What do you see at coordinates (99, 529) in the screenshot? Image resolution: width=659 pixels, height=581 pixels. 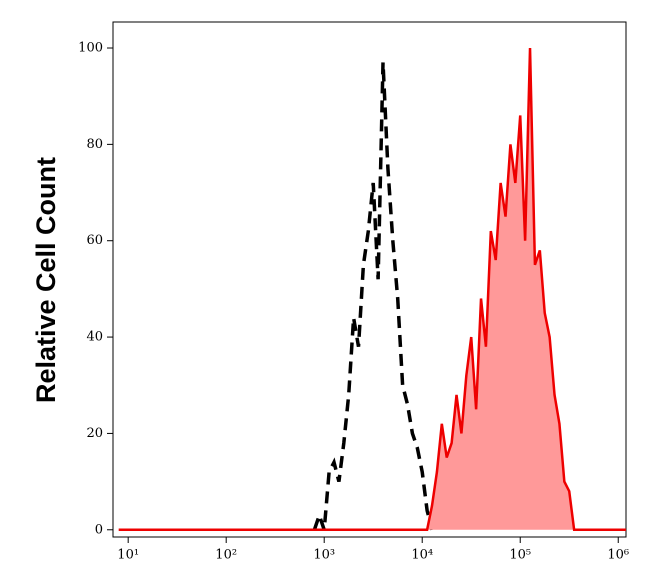 I see `y-tick-label: 0` at bounding box center [99, 529].